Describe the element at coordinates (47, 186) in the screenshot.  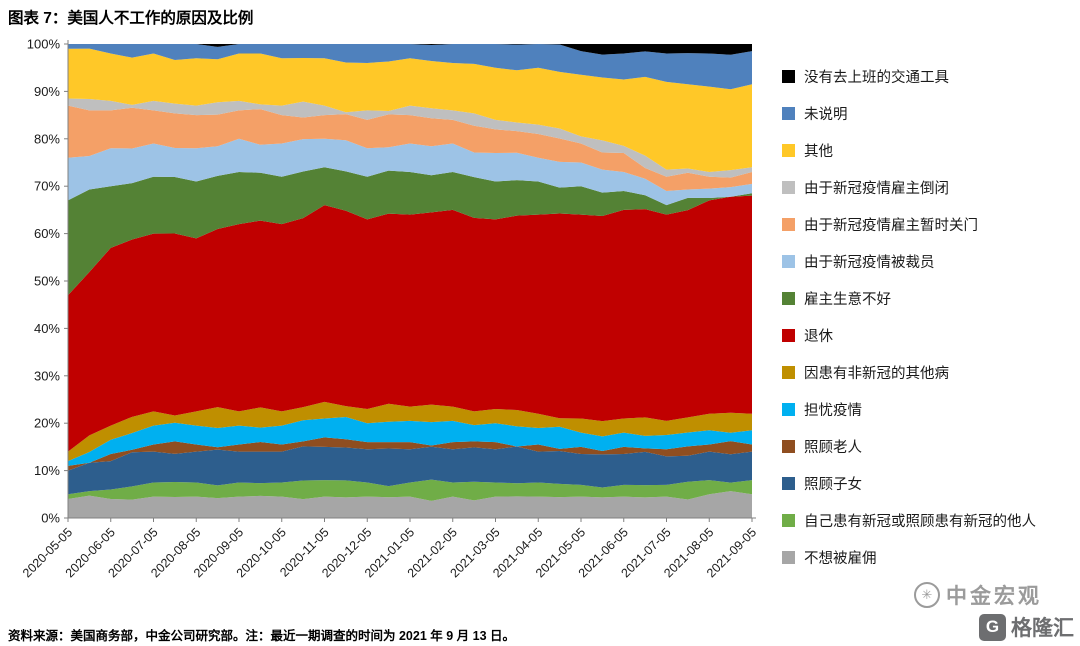
I see `y-tick-label: 70%` at that location.